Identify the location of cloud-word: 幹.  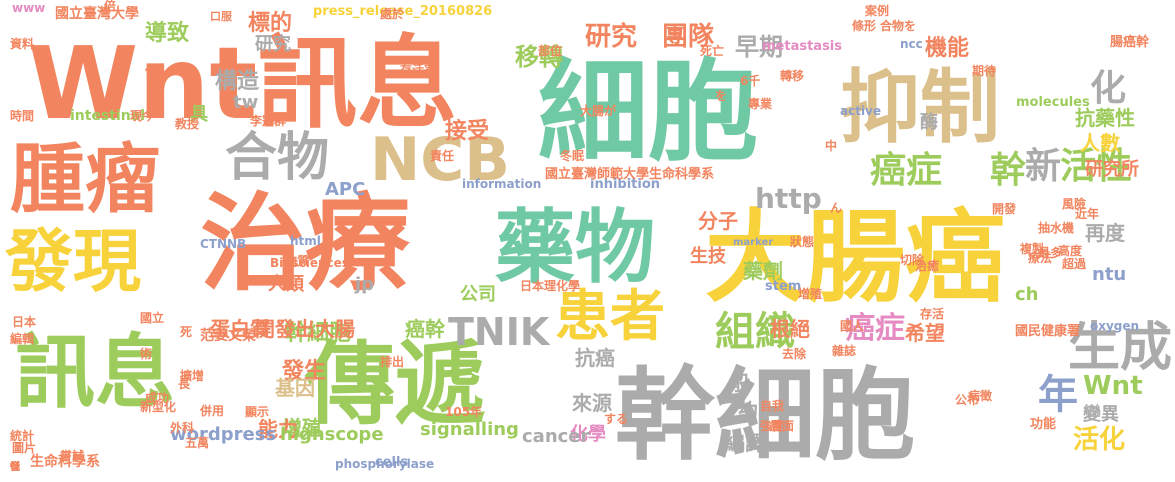
(1008, 170).